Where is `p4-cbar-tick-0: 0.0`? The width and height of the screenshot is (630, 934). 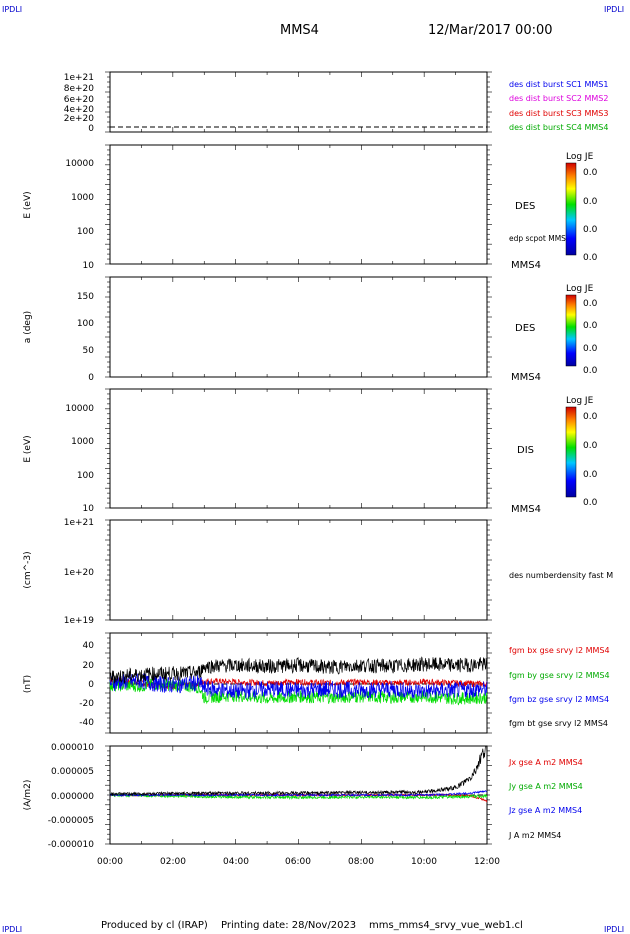
p4-cbar-tick-0: 0.0 is located at coordinates (590, 417).